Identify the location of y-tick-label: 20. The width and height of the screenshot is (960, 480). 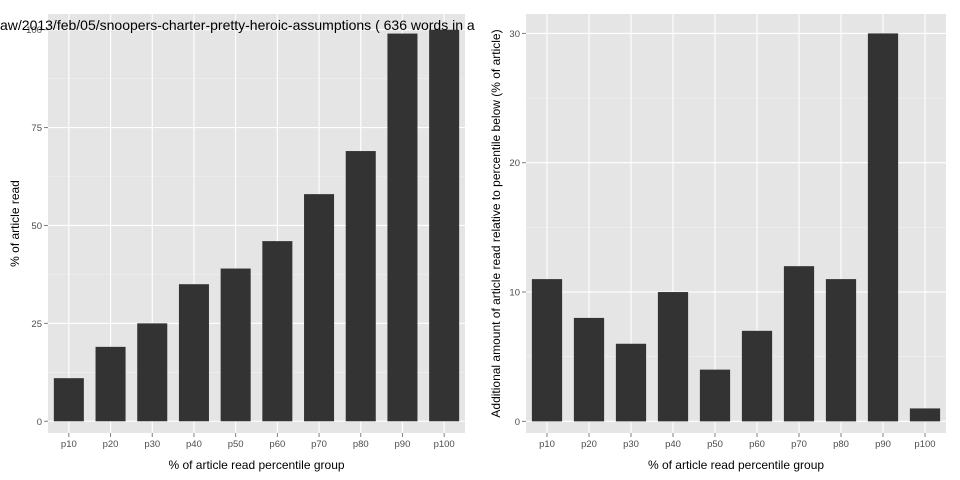
(514, 163).